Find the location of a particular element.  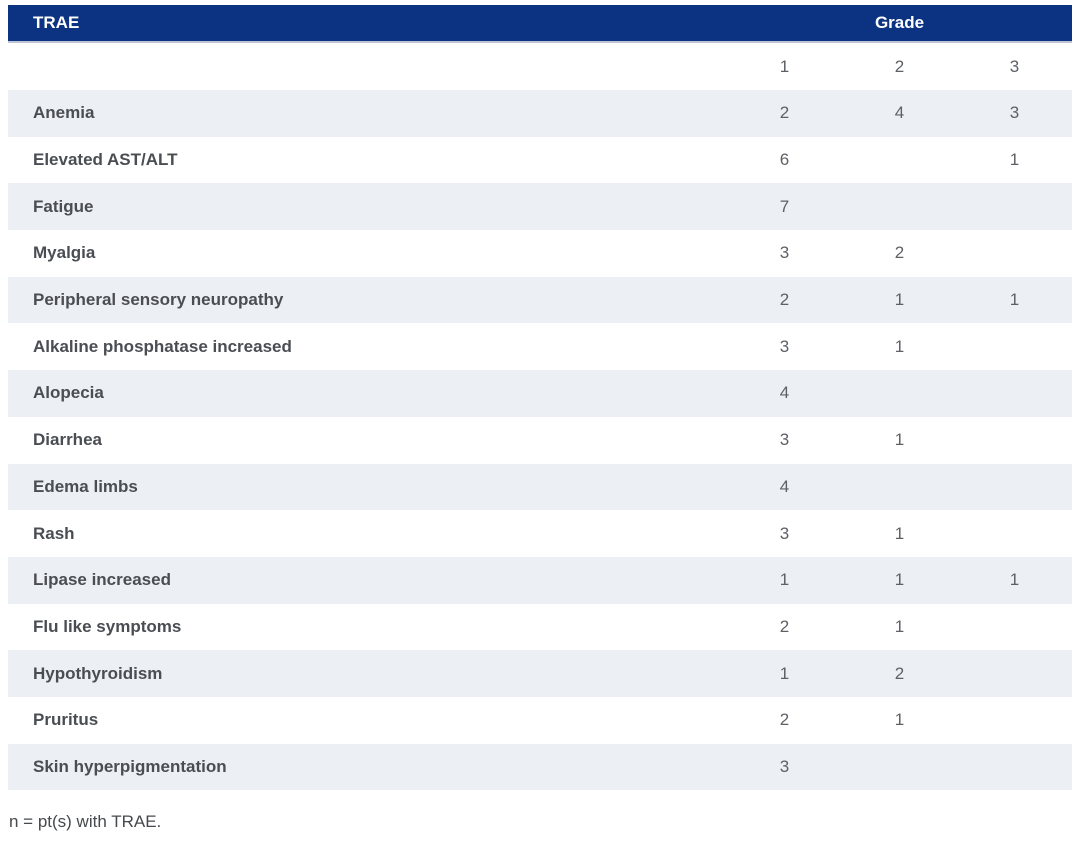

trae-label: Flu like symptoms is located at coordinates (107, 626).